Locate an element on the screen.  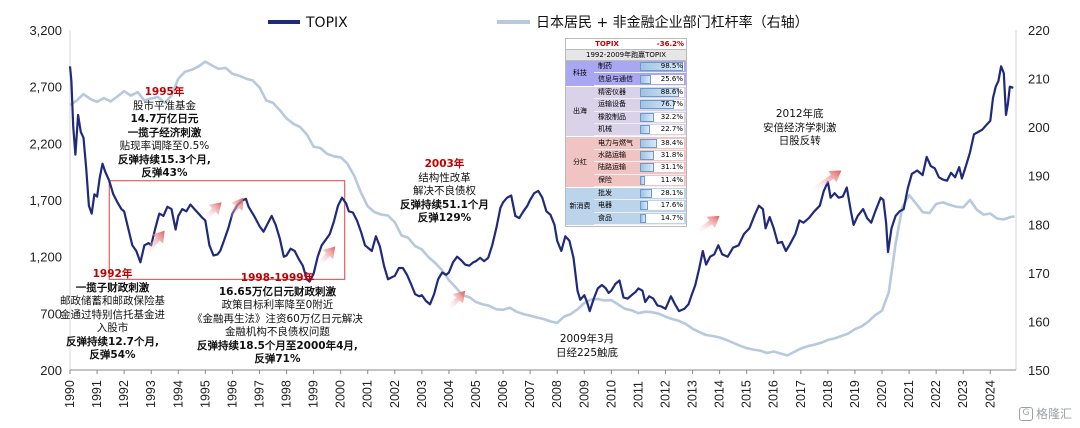
x-tick-label: 2010 is located at coordinates (611, 394).